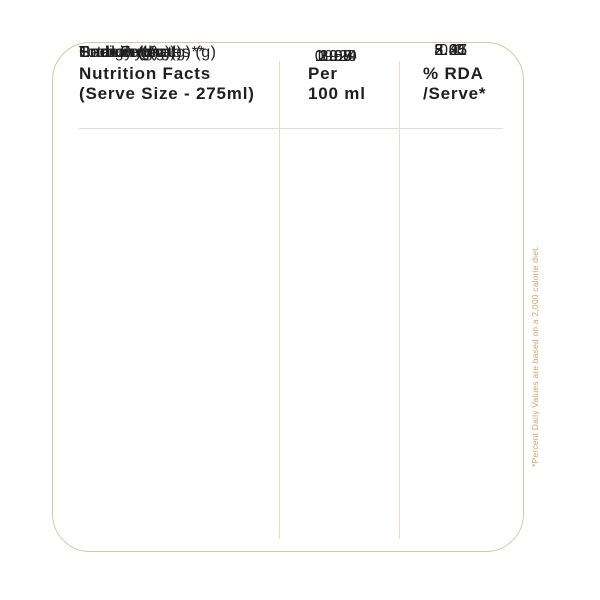 The height and width of the screenshot is (600, 600). I want to click on rda-value: 2.41, so click(451, 50).